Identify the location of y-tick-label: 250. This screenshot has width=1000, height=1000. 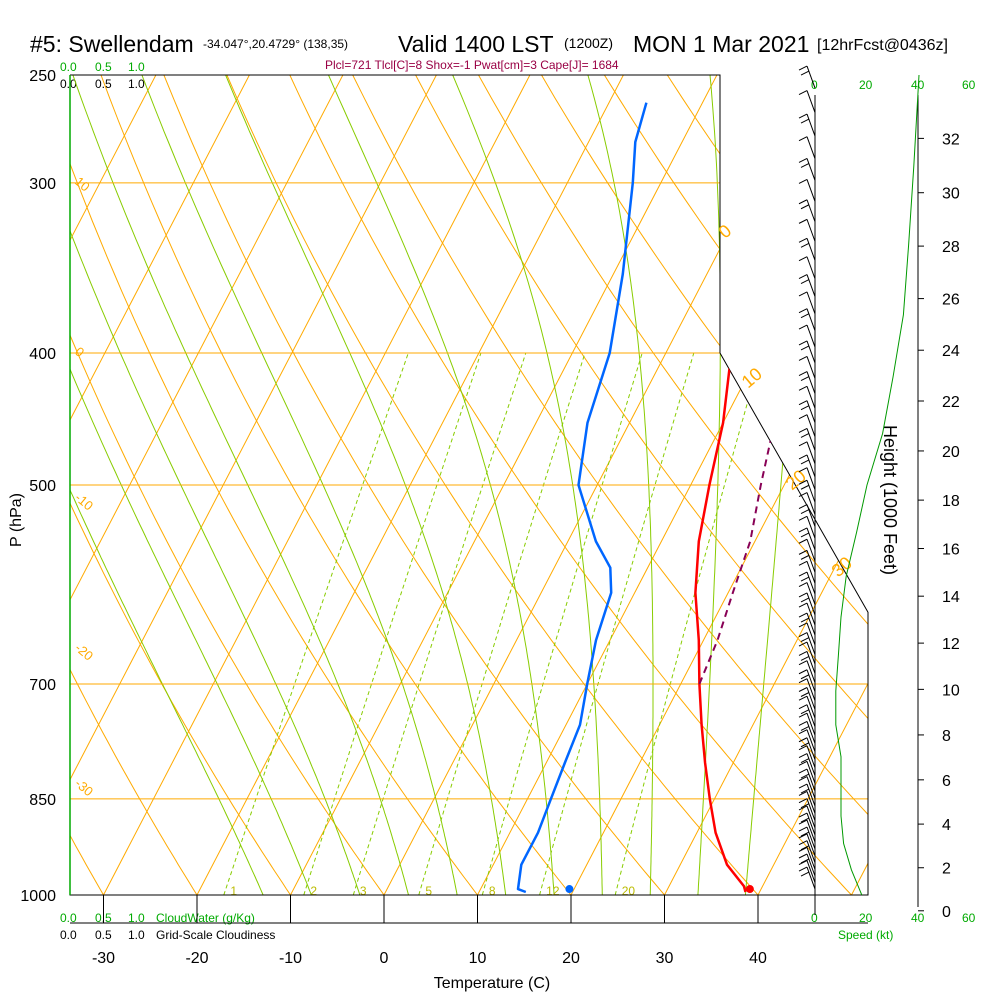
(42, 76).